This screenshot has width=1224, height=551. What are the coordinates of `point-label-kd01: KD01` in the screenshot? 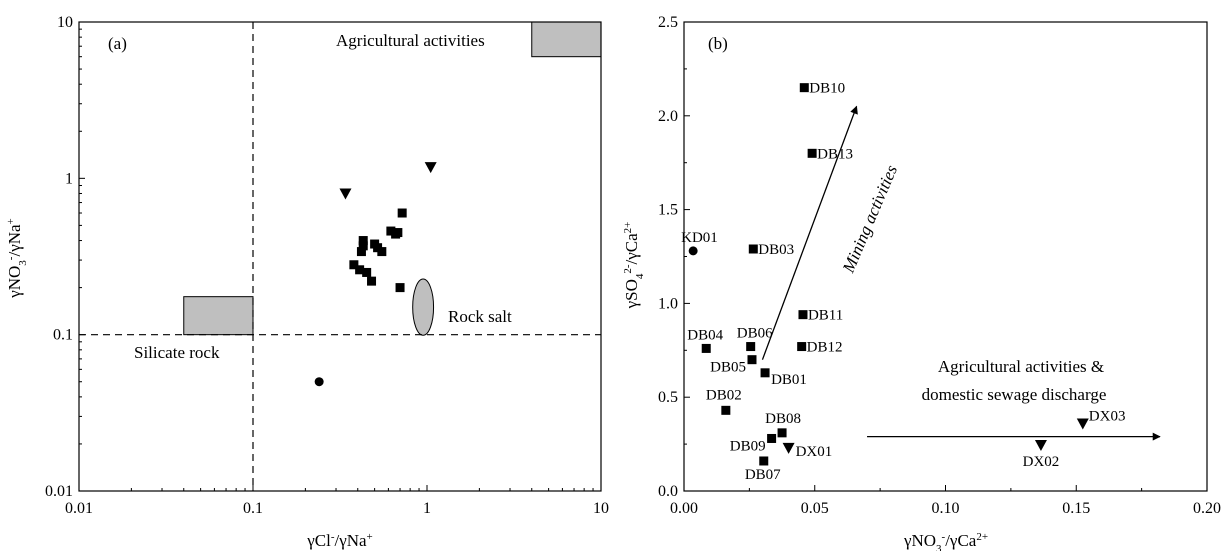 It's located at (699, 238).